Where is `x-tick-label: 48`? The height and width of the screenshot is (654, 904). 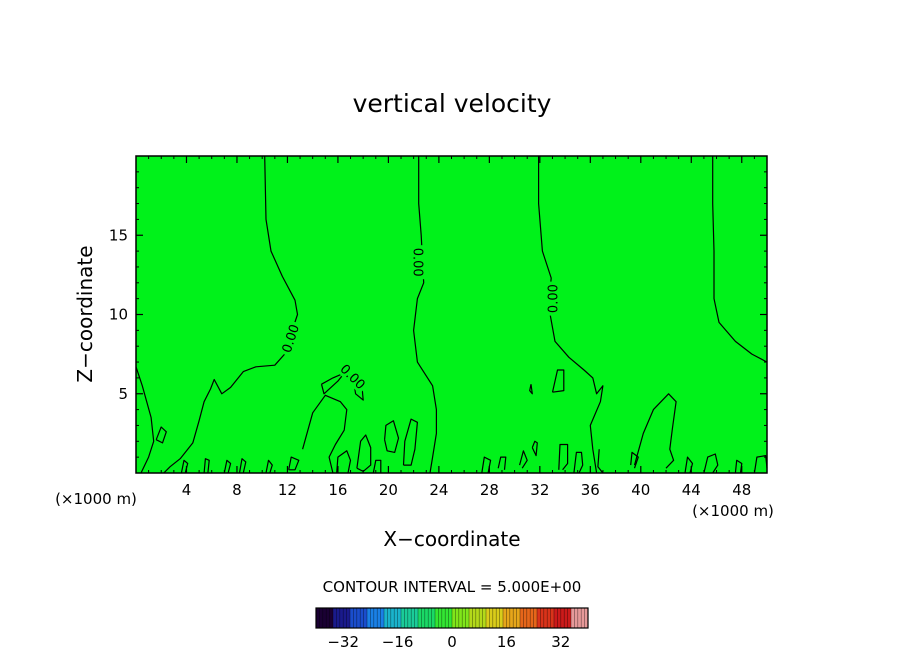
x-tick-label: 48 is located at coordinates (741, 490).